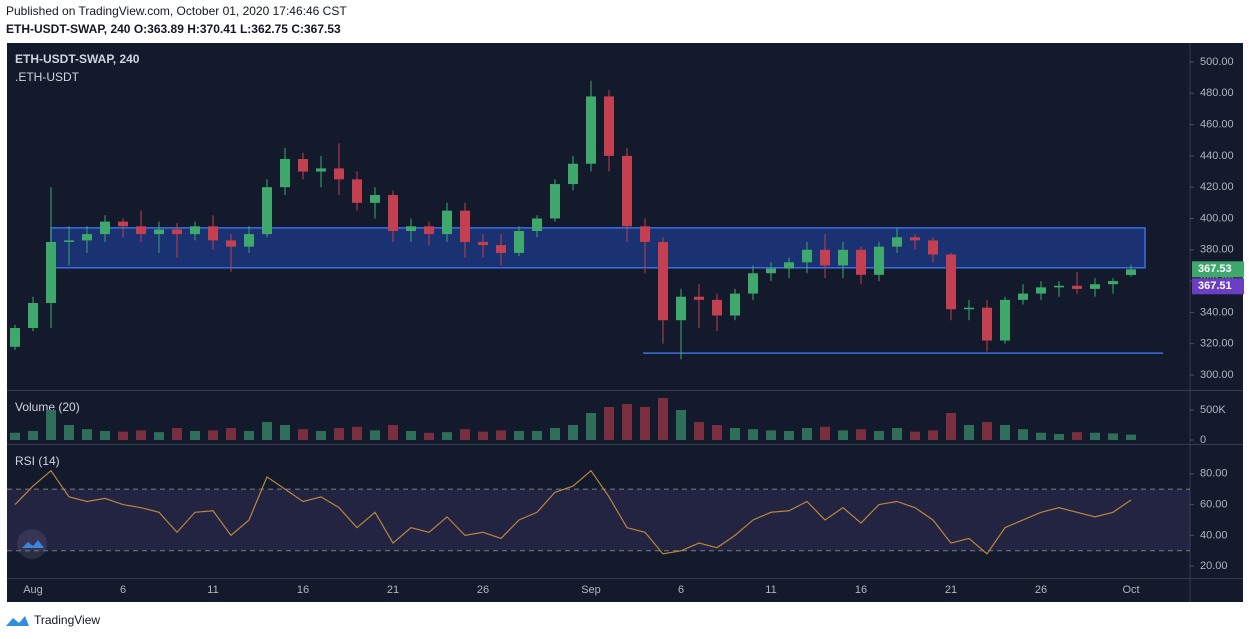 This screenshot has width=1249, height=639. I want to click on ohlc-low: L:362.75, so click(264, 29).